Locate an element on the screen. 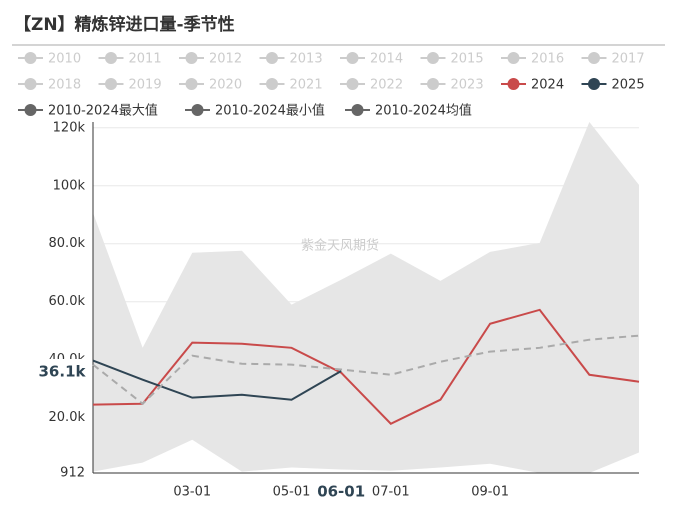  legend-item: 2010 is located at coordinates (49, 59).